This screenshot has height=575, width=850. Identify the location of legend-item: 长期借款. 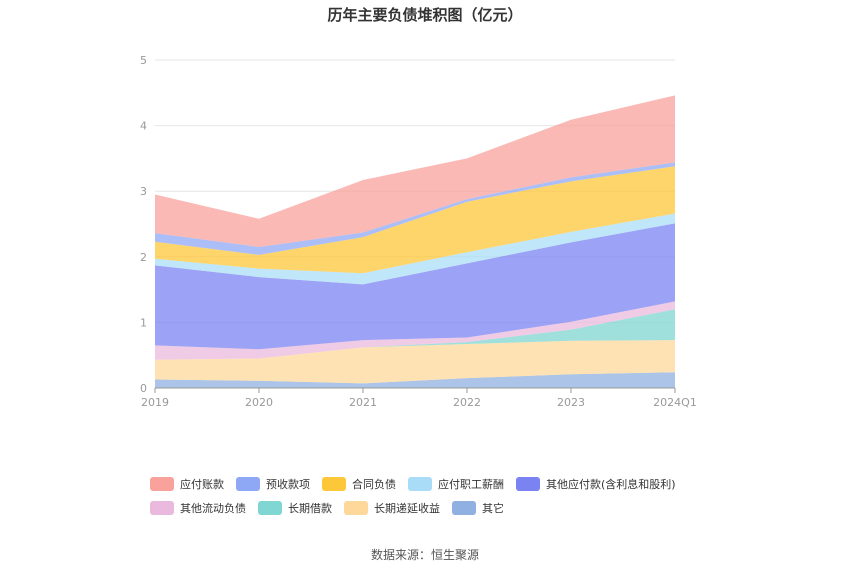
(295, 508).